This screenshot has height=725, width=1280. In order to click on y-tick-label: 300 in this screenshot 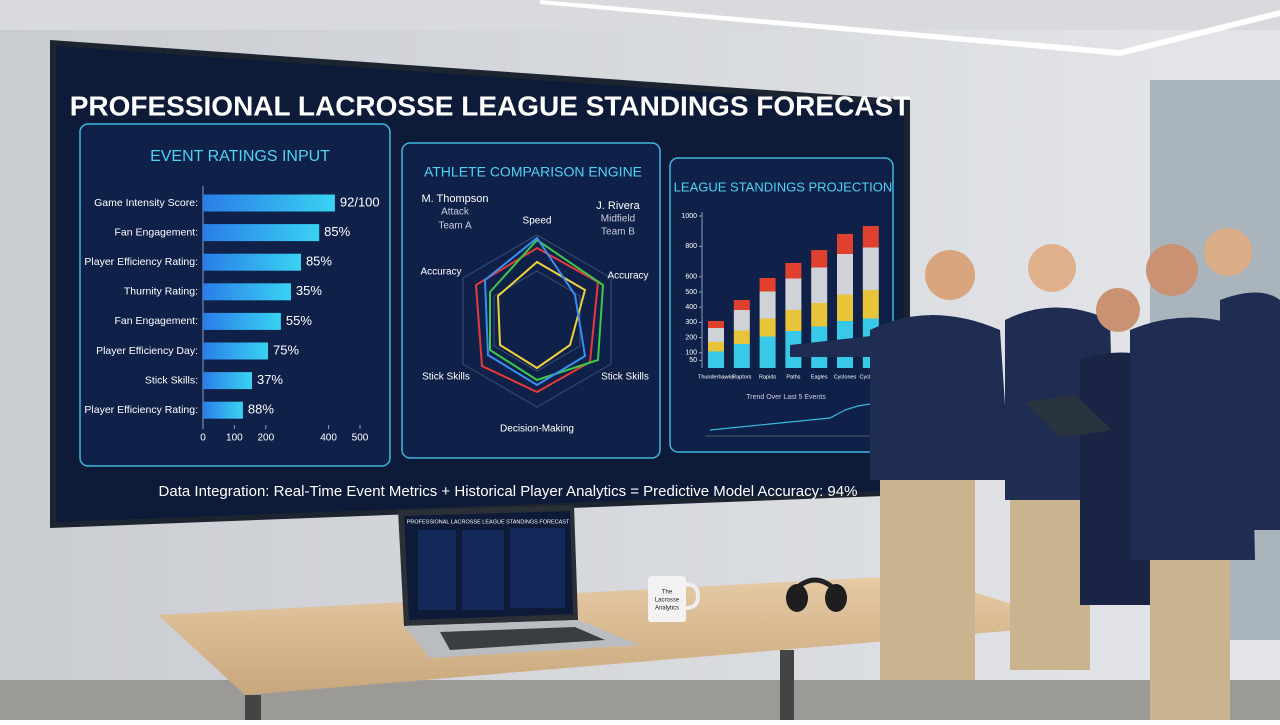, I will do `click(691, 322)`.